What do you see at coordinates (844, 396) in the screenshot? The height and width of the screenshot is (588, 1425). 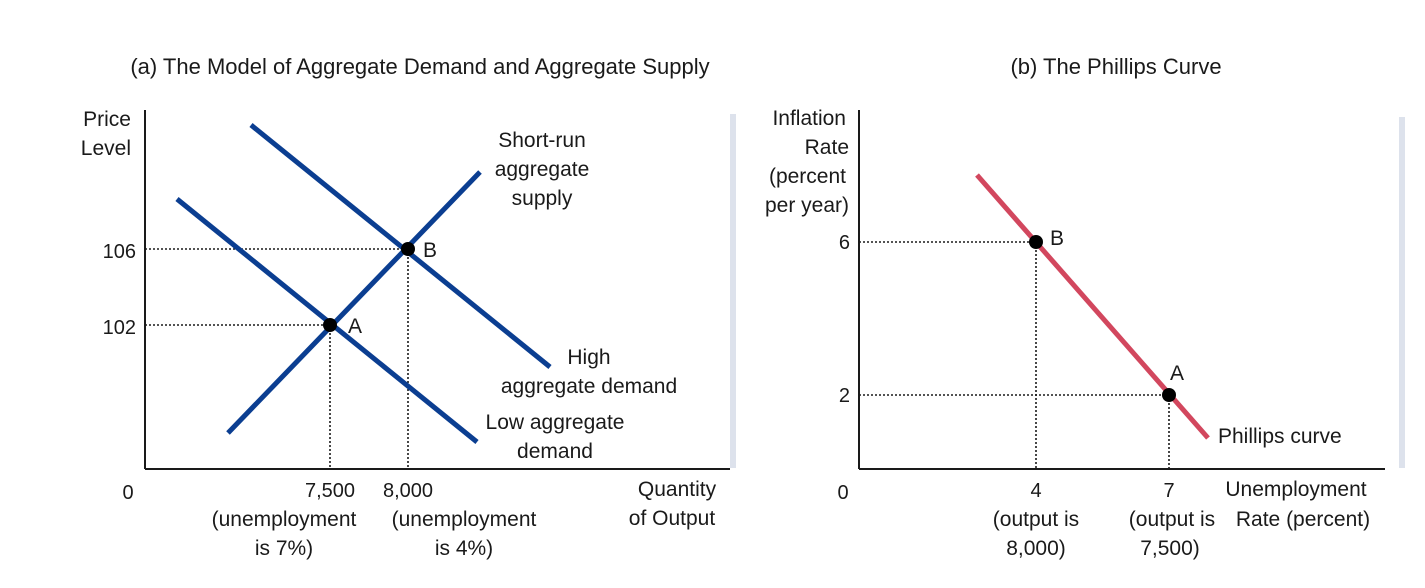 I see `panel-b-y-tick-2: 2` at bounding box center [844, 396].